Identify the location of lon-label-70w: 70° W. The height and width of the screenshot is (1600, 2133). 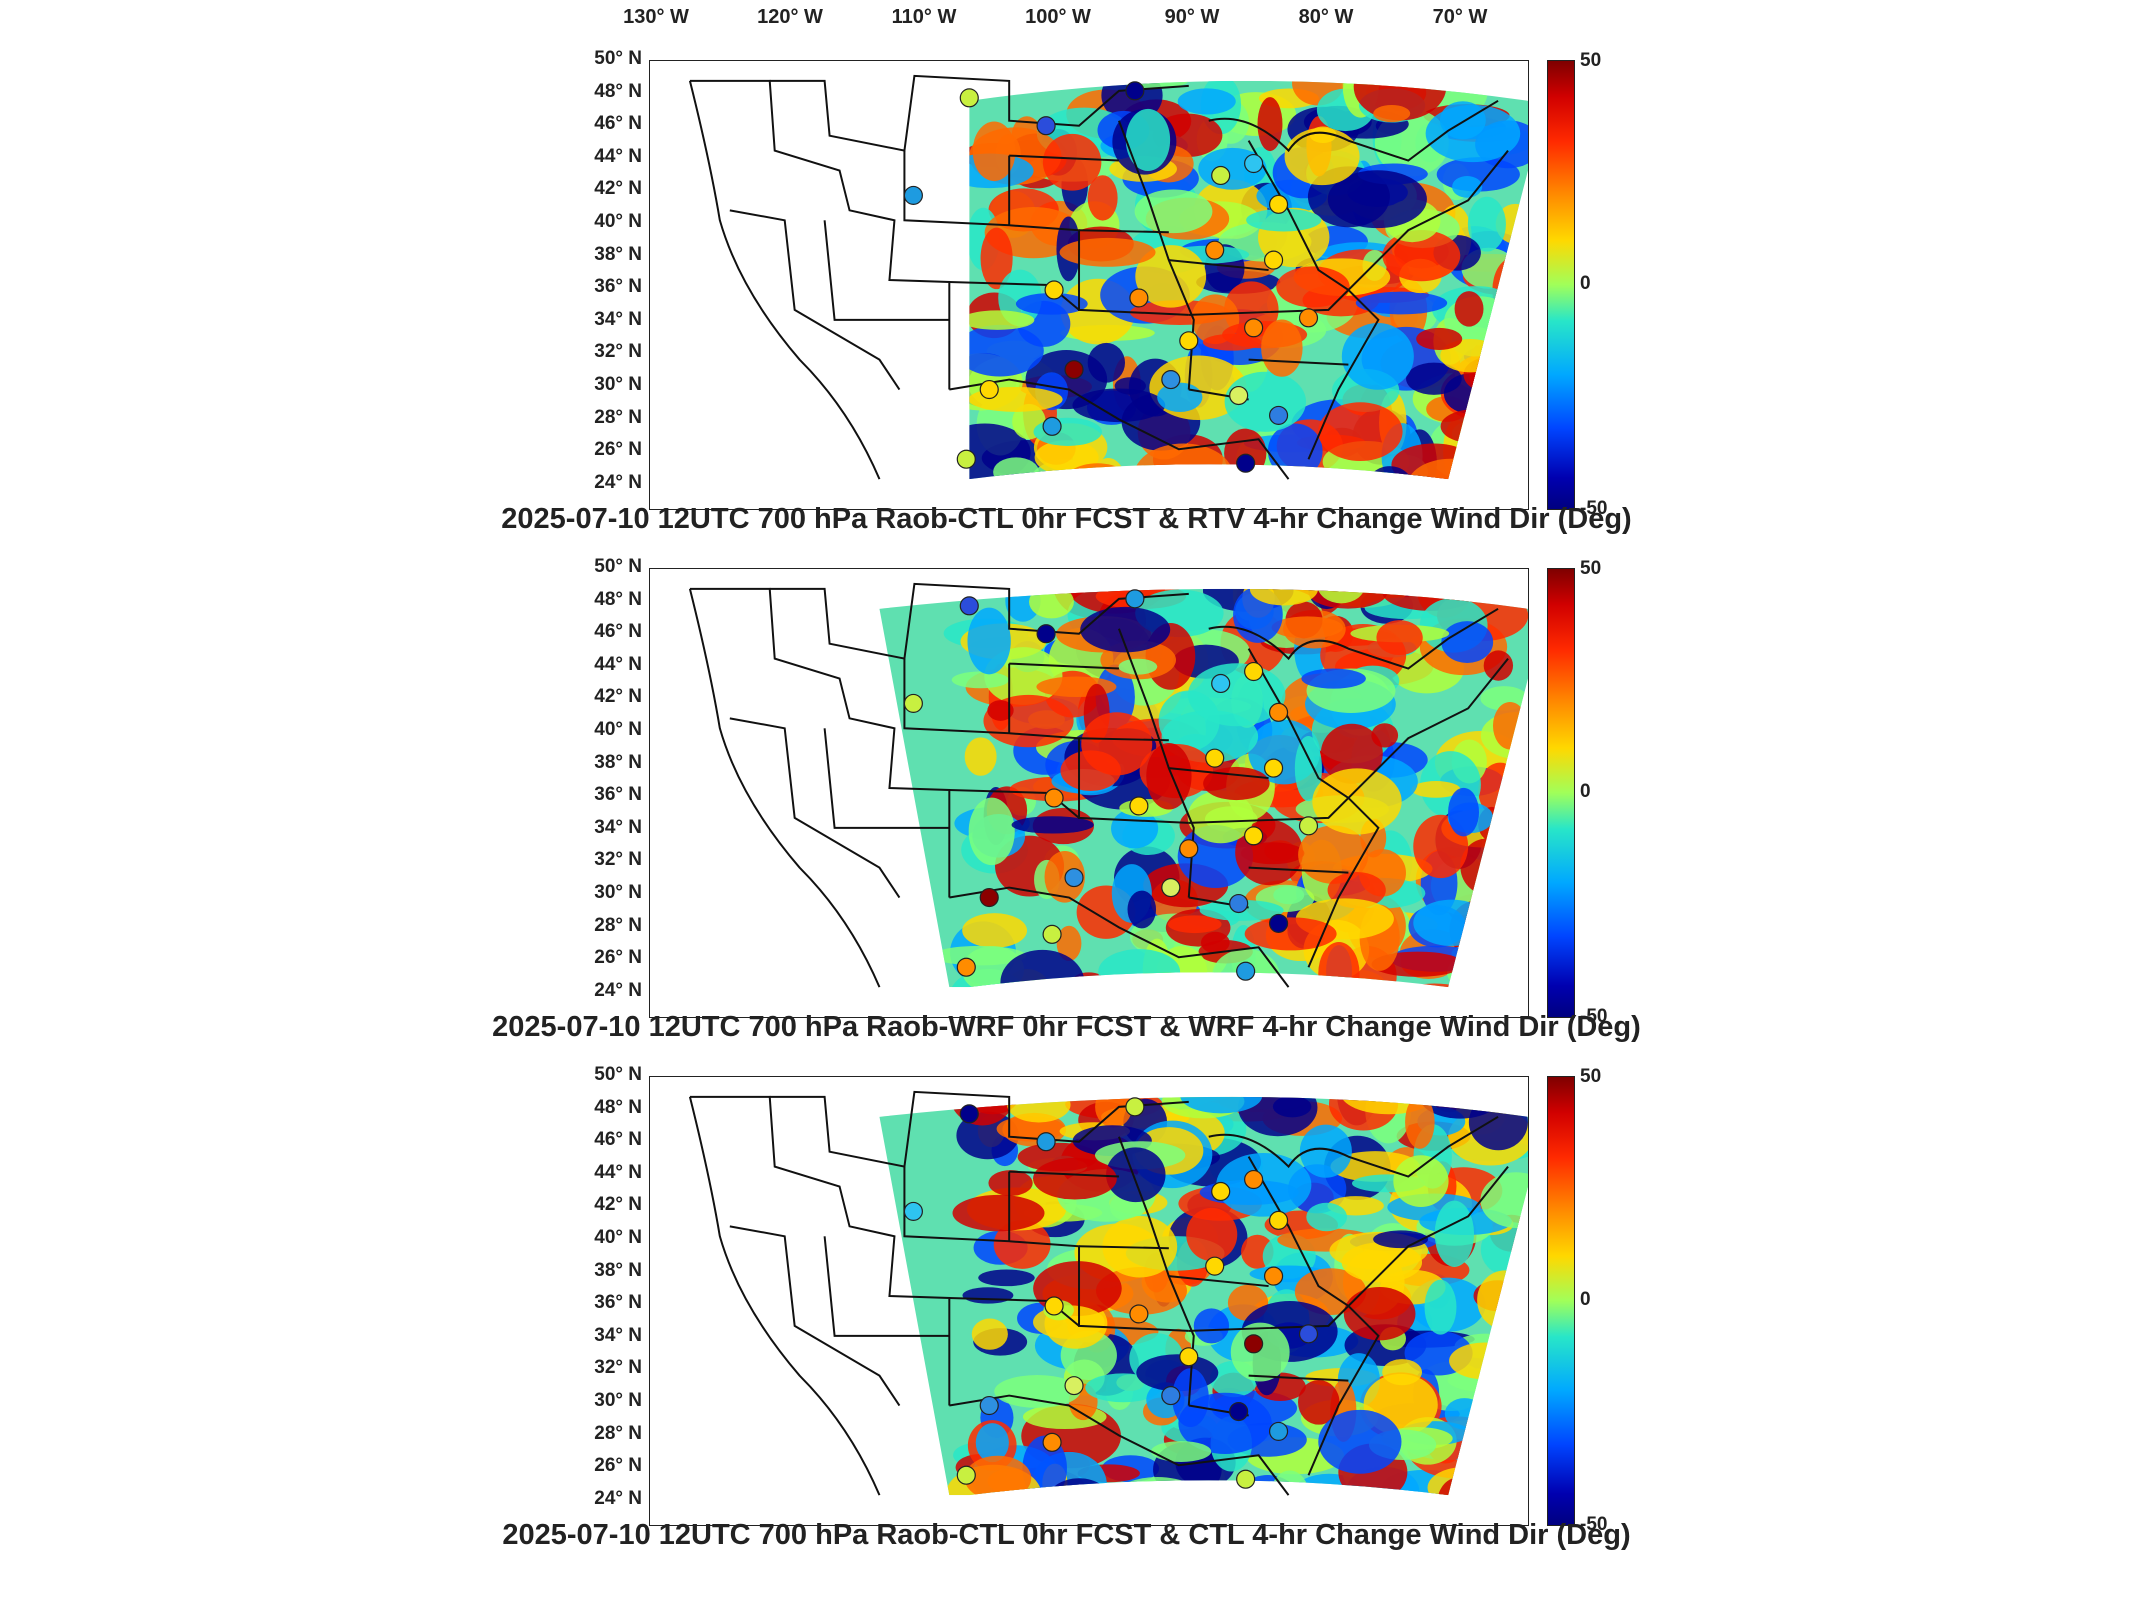
(1460, 17).